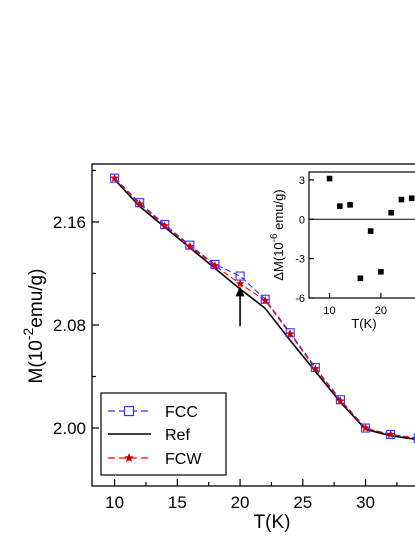 This screenshot has width=415, height=542. What do you see at coordinates (363, 323) in the screenshot?
I see `inset-x-axis-title: T(K)` at bounding box center [363, 323].